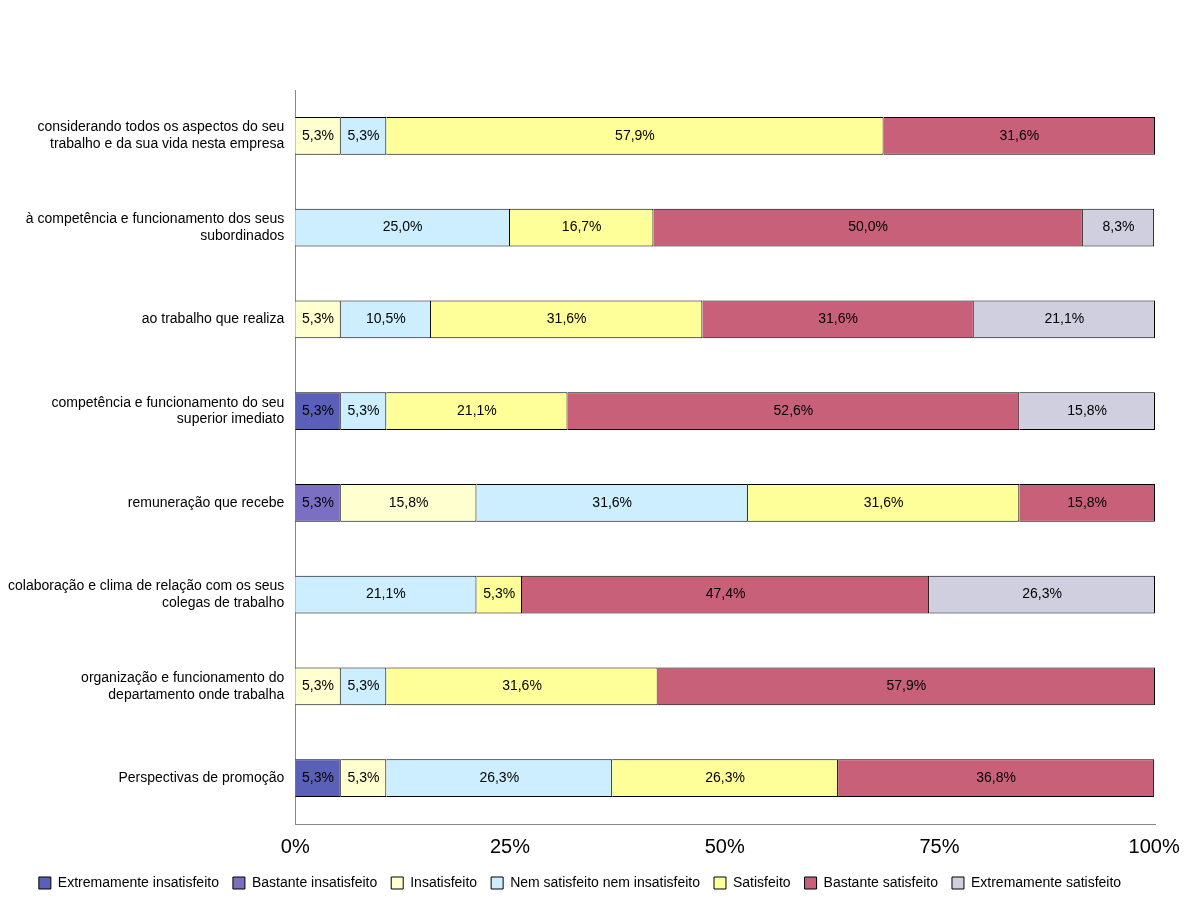 The image size is (1185, 905). What do you see at coordinates (510, 845) in the screenshot?
I see `x-tick-label: 25%` at bounding box center [510, 845].